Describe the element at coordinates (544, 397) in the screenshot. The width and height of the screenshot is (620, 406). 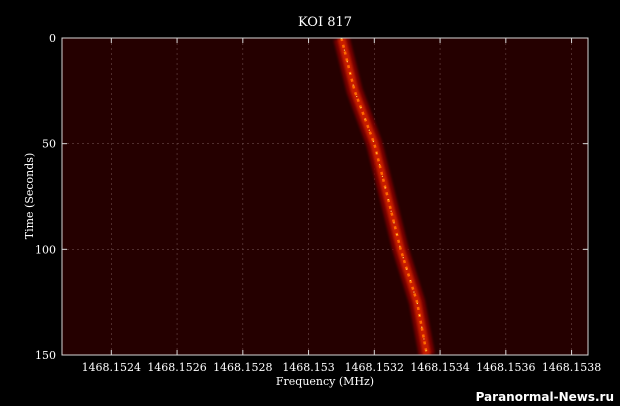
I see `watermark-text: Paranormal-News.ru` at that location.